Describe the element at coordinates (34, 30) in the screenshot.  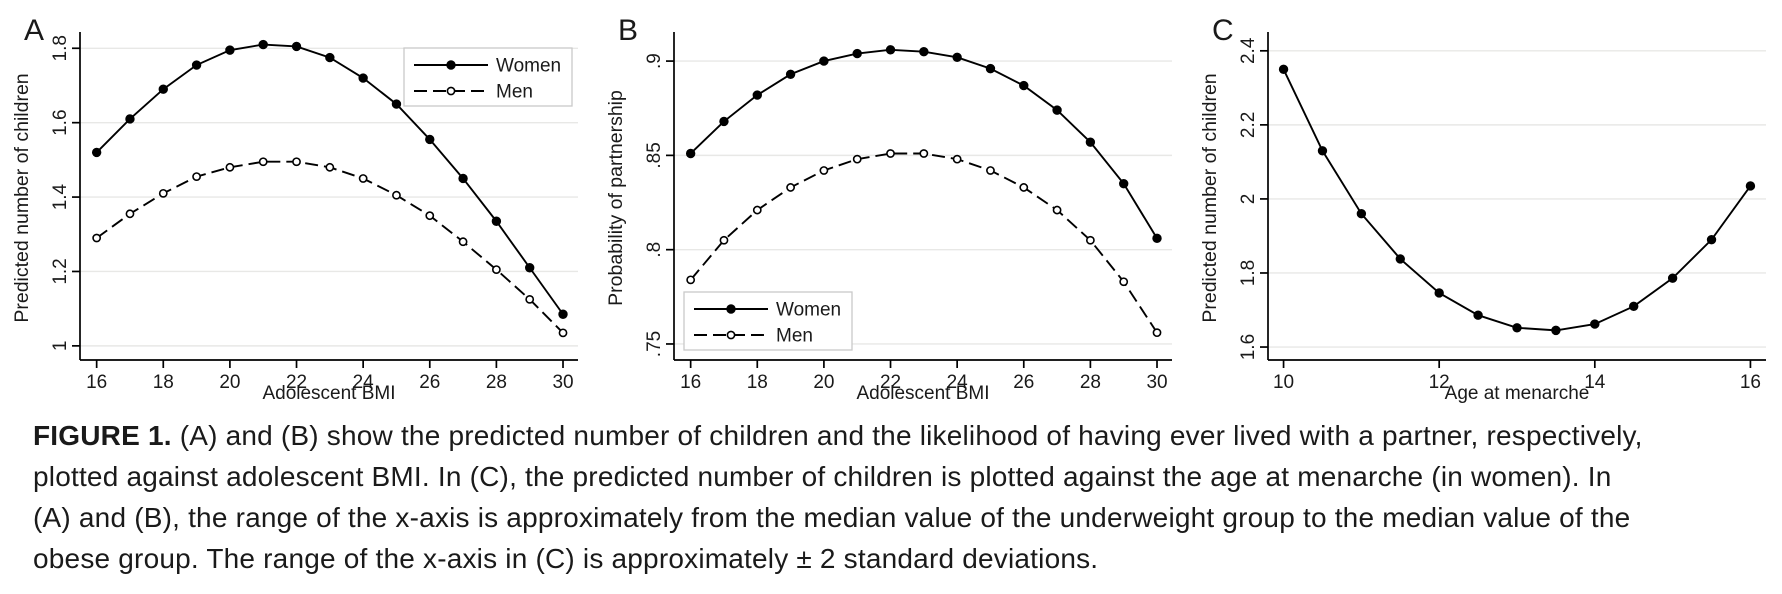
I see `panel-letter-a: A` at that location.